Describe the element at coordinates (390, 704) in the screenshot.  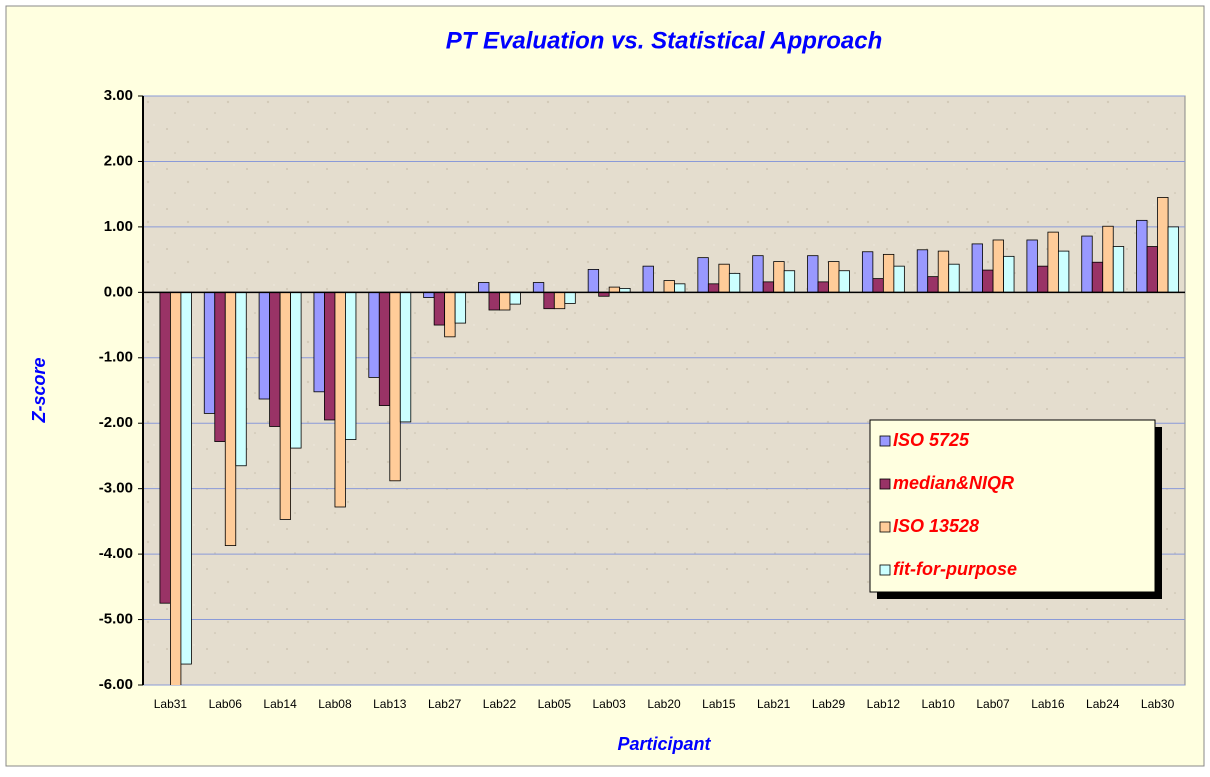
I see `x-tick-label: Lab13` at that location.